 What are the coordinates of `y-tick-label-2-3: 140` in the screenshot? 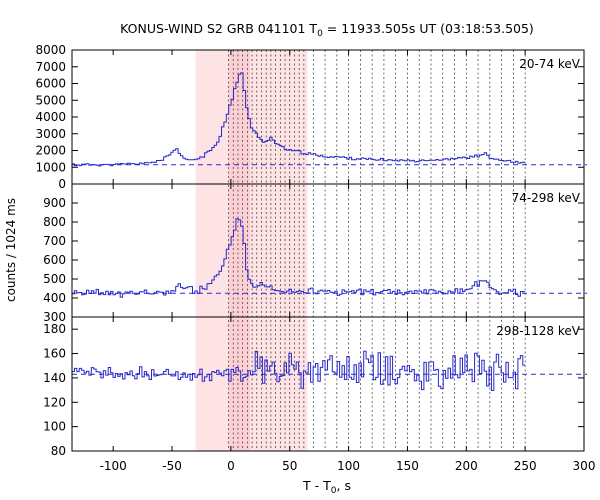 It's located at (54, 378).